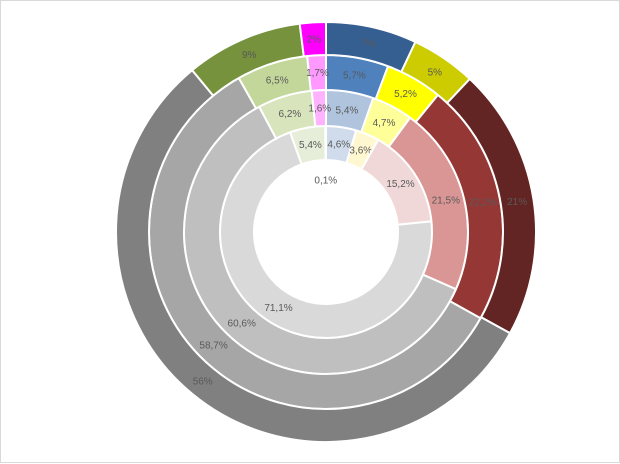  What do you see at coordinates (278, 308) in the screenshot?
I see `ring-1-label-4: 71,1%` at bounding box center [278, 308].